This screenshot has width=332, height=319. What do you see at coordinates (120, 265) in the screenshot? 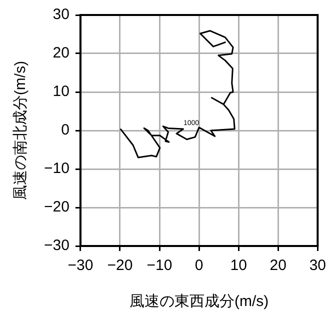
I see `x-tick-label: −20` at bounding box center [120, 265].